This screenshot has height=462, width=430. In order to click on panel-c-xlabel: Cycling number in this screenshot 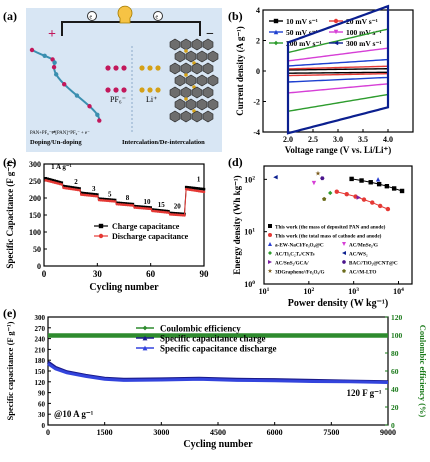, I will do `click(124, 287)`.